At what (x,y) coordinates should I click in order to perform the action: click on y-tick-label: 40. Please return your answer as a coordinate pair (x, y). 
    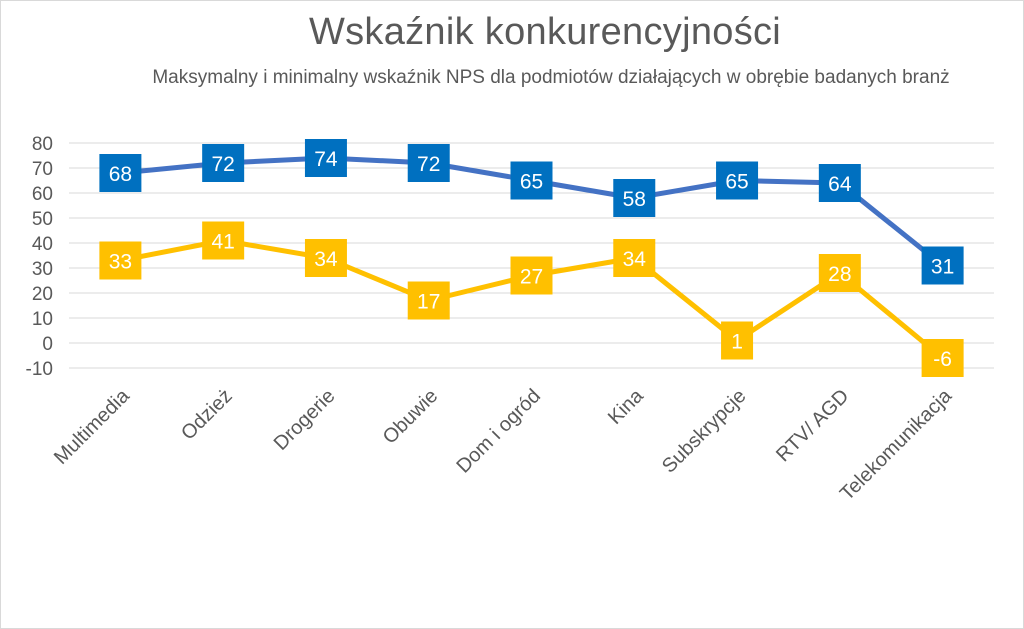
    Looking at the image, I should click on (42, 244).